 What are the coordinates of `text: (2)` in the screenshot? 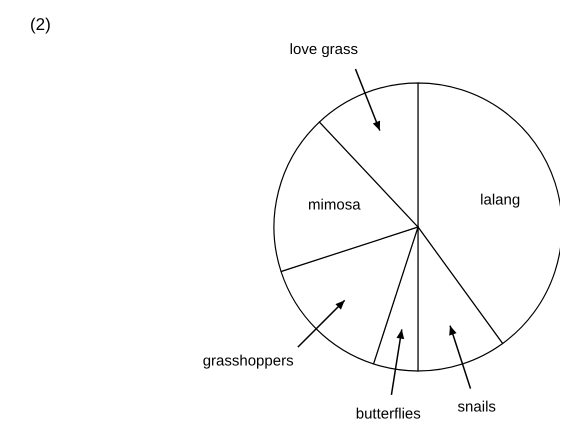 It's located at (40, 24).